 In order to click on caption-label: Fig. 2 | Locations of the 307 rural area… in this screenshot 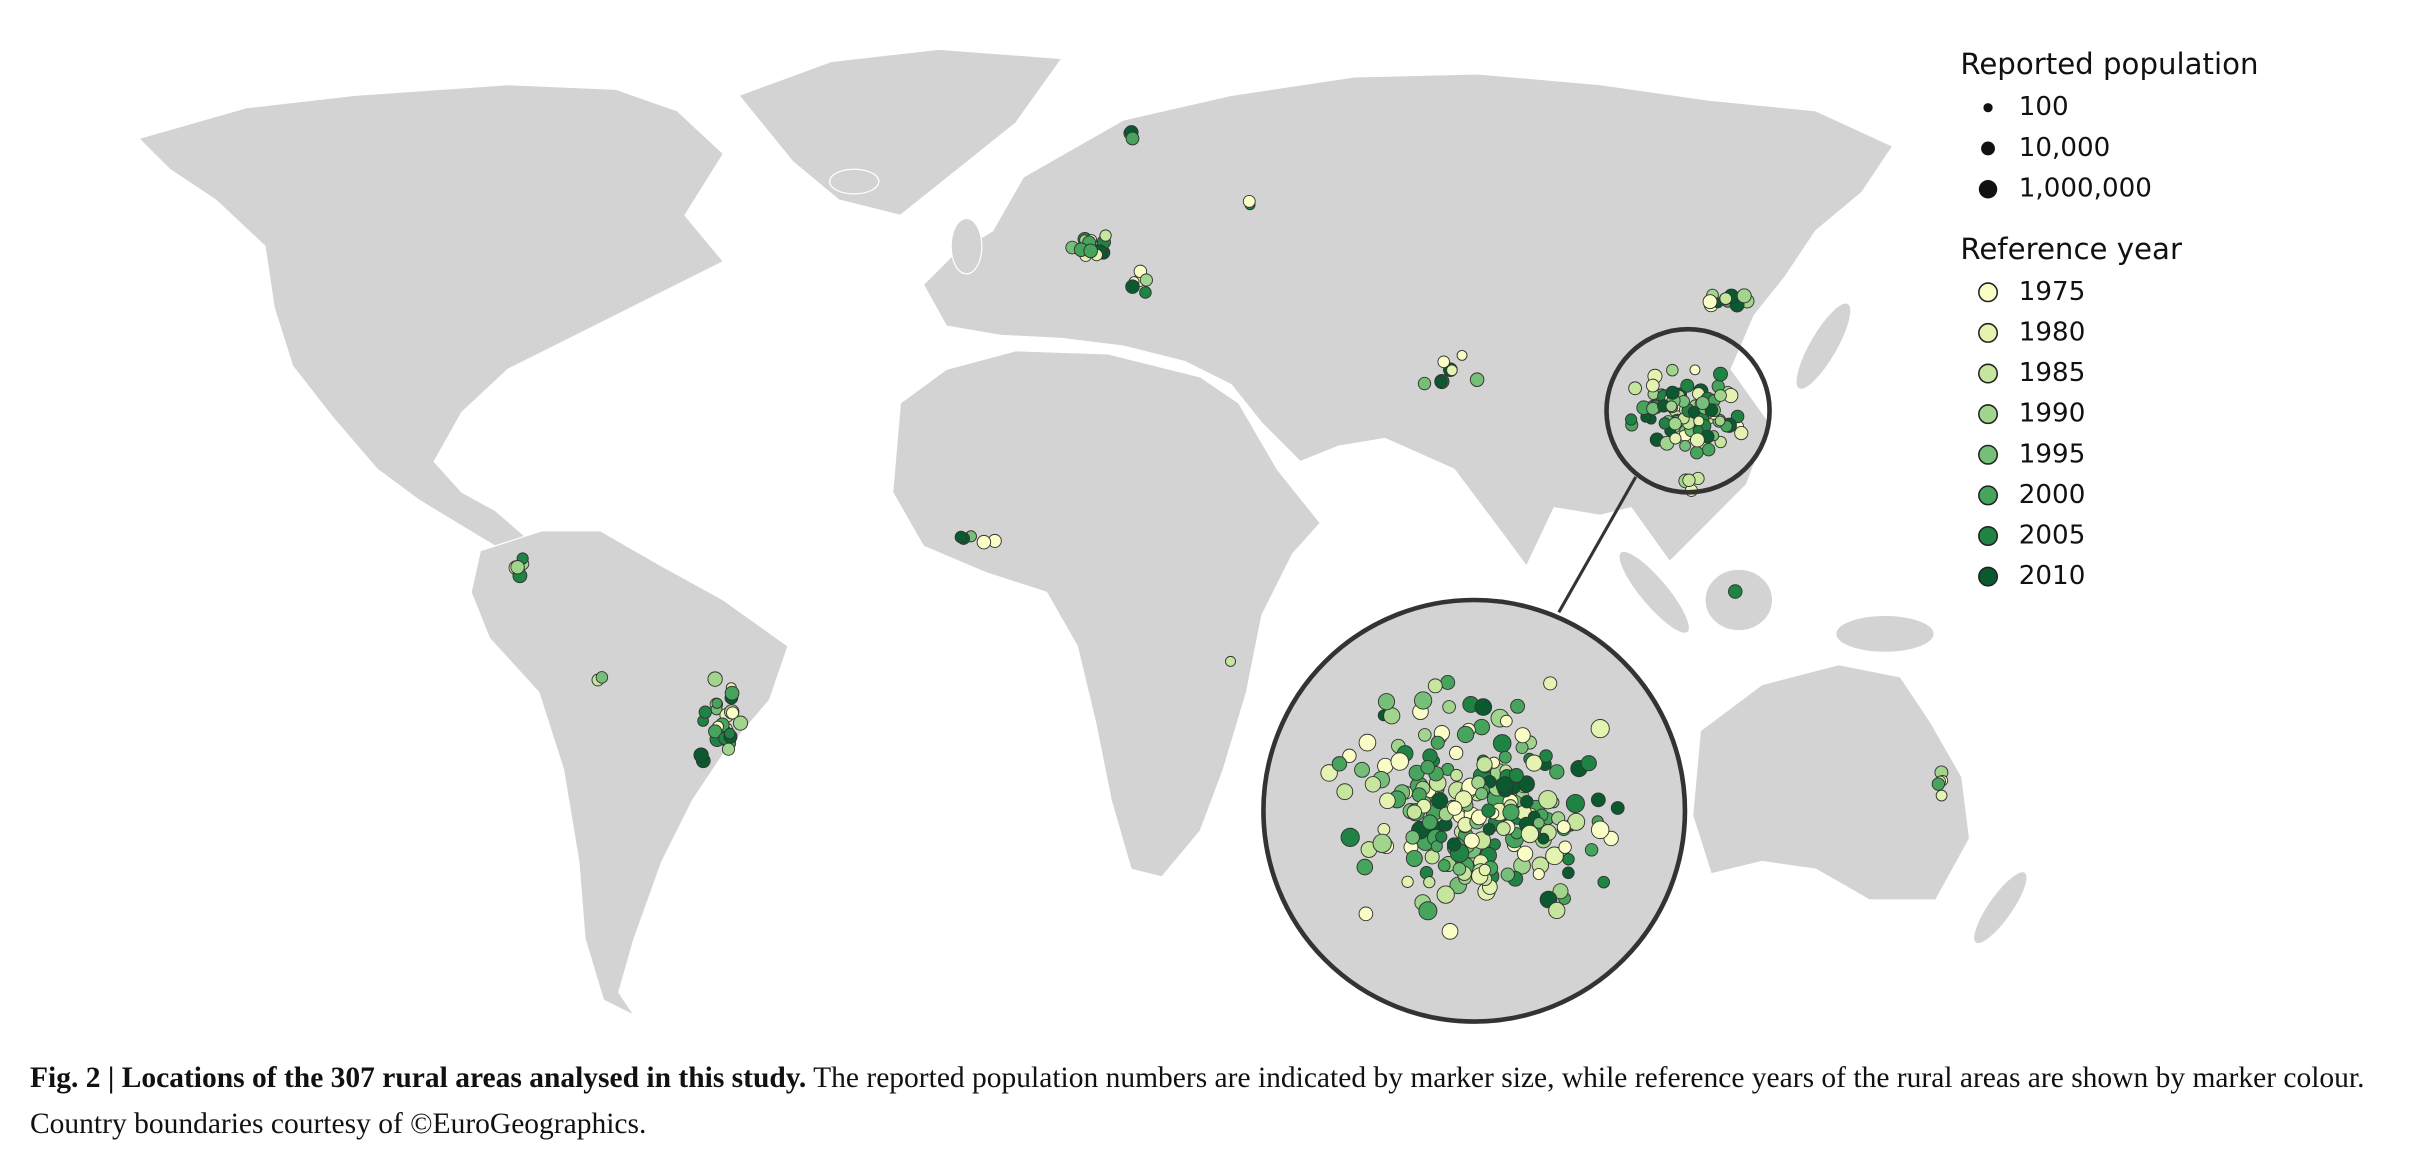, I will do `click(418, 1078)`.